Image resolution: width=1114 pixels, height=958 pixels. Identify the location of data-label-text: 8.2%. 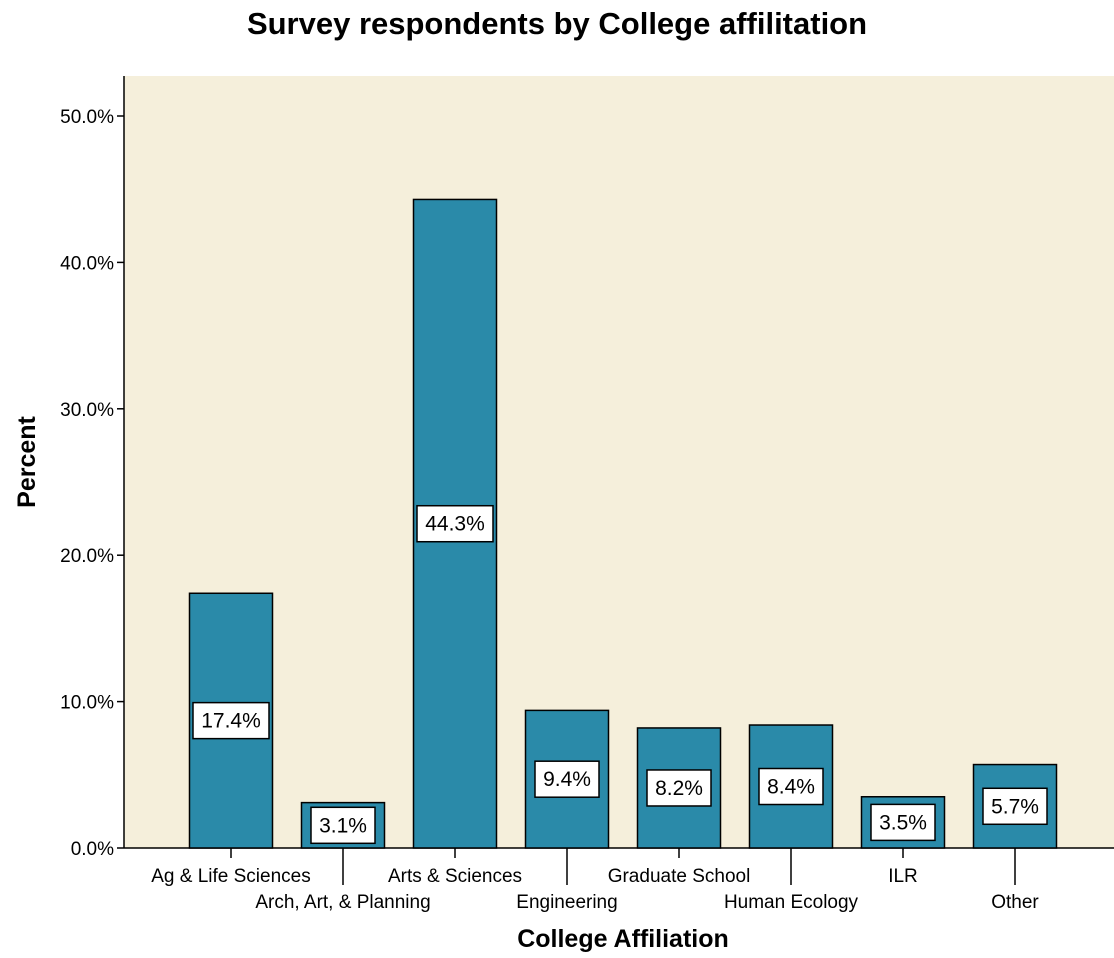
(679, 788).